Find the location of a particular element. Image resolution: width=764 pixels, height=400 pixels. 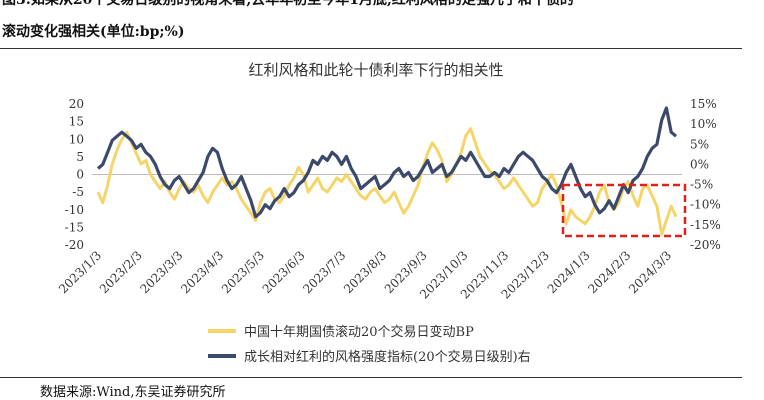

x-tick-label: 2024/3/3 is located at coordinates (650, 272).